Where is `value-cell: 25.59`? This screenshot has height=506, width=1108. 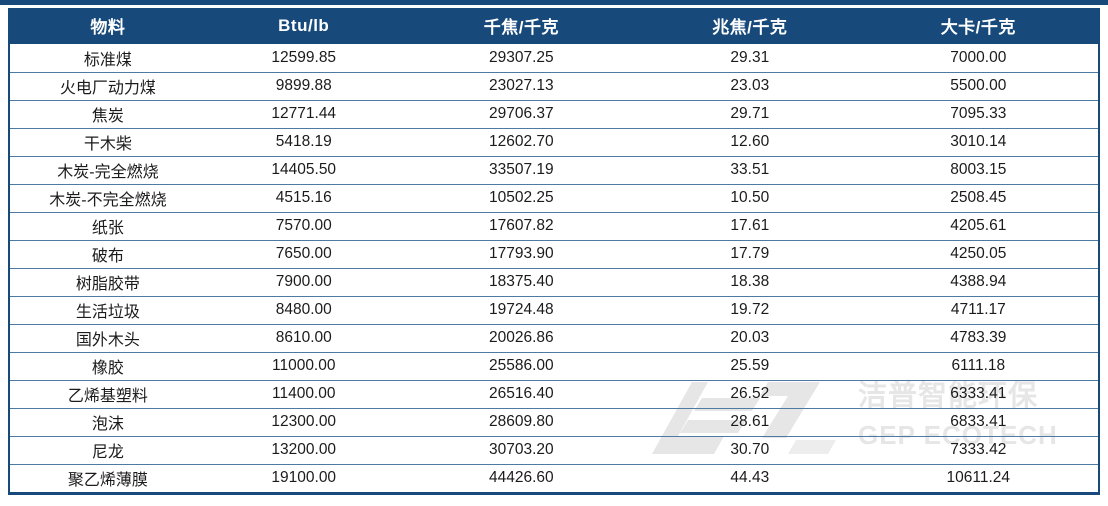 value-cell: 25.59 is located at coordinates (750, 365).